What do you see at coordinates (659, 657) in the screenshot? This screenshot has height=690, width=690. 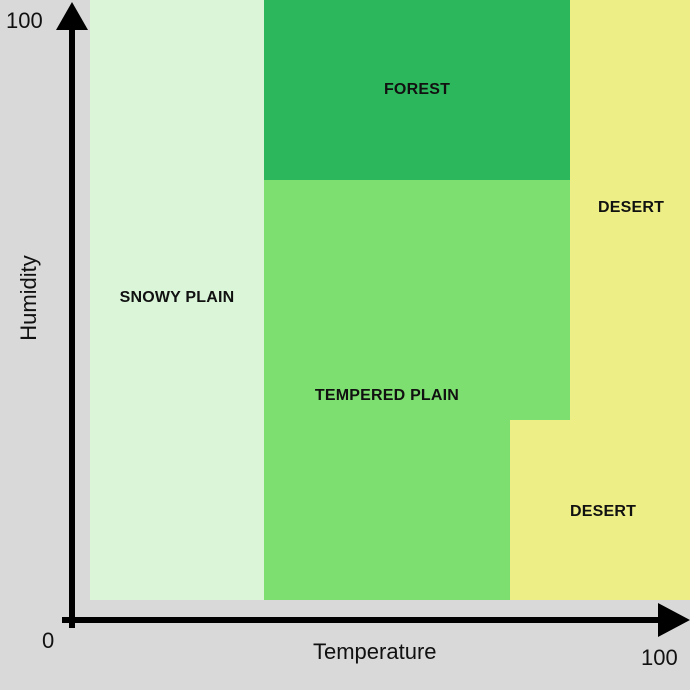 I see `x-axis-max-label: 100` at bounding box center [659, 657].